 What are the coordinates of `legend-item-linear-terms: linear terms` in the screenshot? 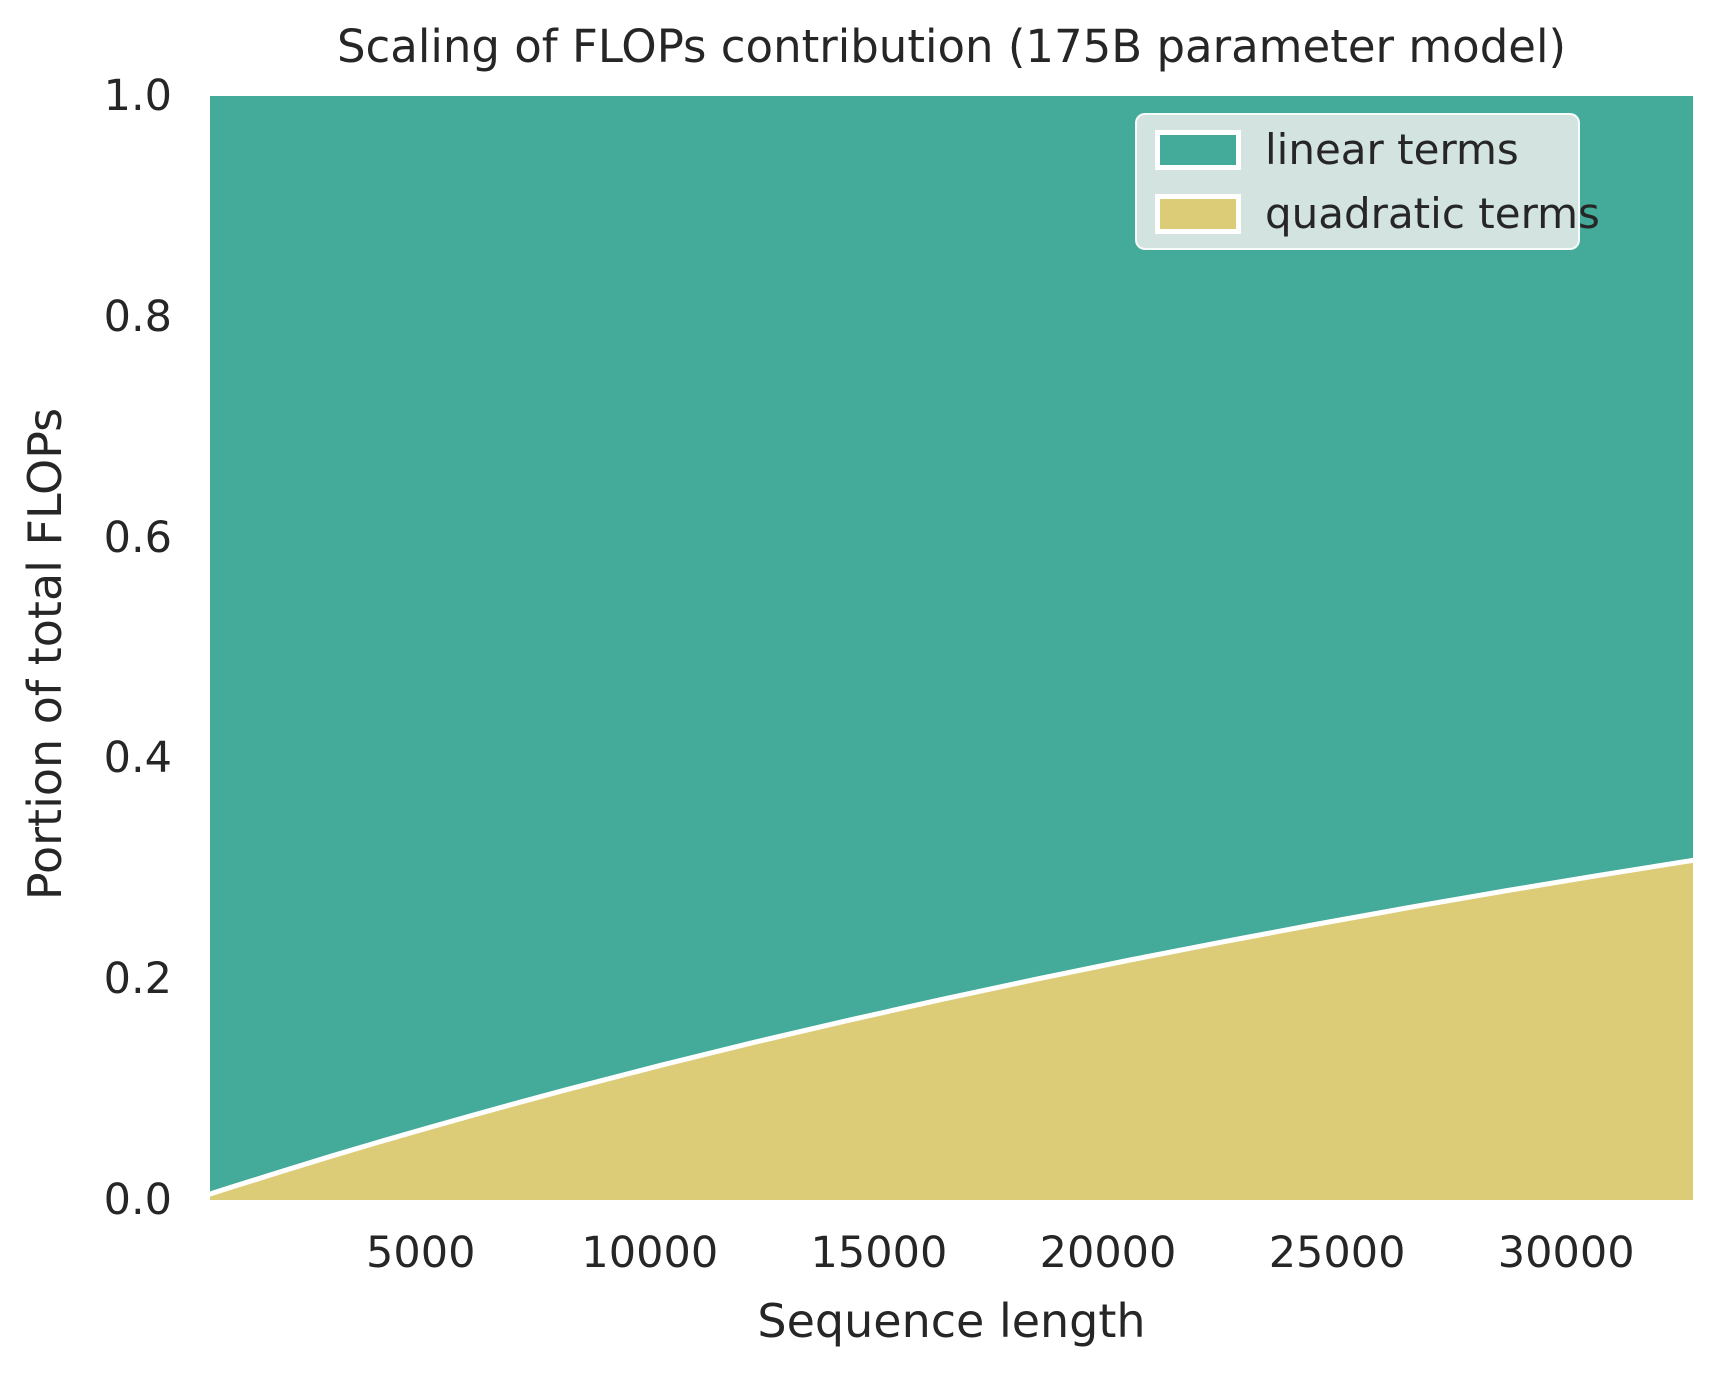 It's located at (1357, 149).